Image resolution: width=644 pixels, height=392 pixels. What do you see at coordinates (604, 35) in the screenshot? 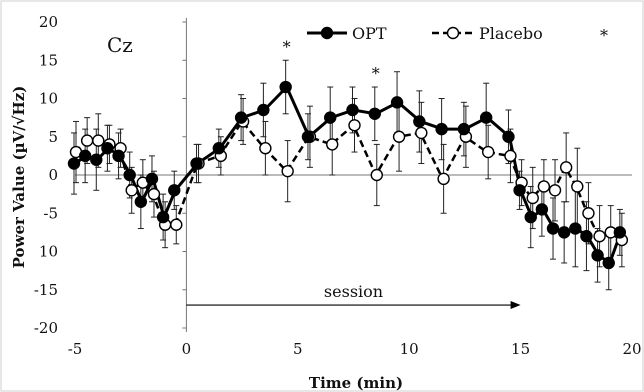
I see `legend-significance-symbol: *` at bounding box center [604, 35].